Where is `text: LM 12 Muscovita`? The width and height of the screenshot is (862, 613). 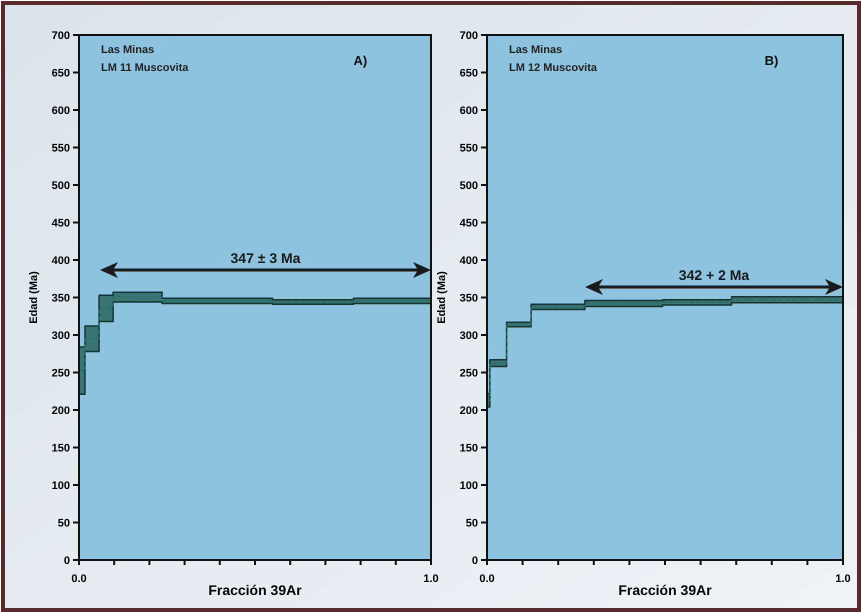
text: LM 12 Muscovita is located at coordinates (553, 68).